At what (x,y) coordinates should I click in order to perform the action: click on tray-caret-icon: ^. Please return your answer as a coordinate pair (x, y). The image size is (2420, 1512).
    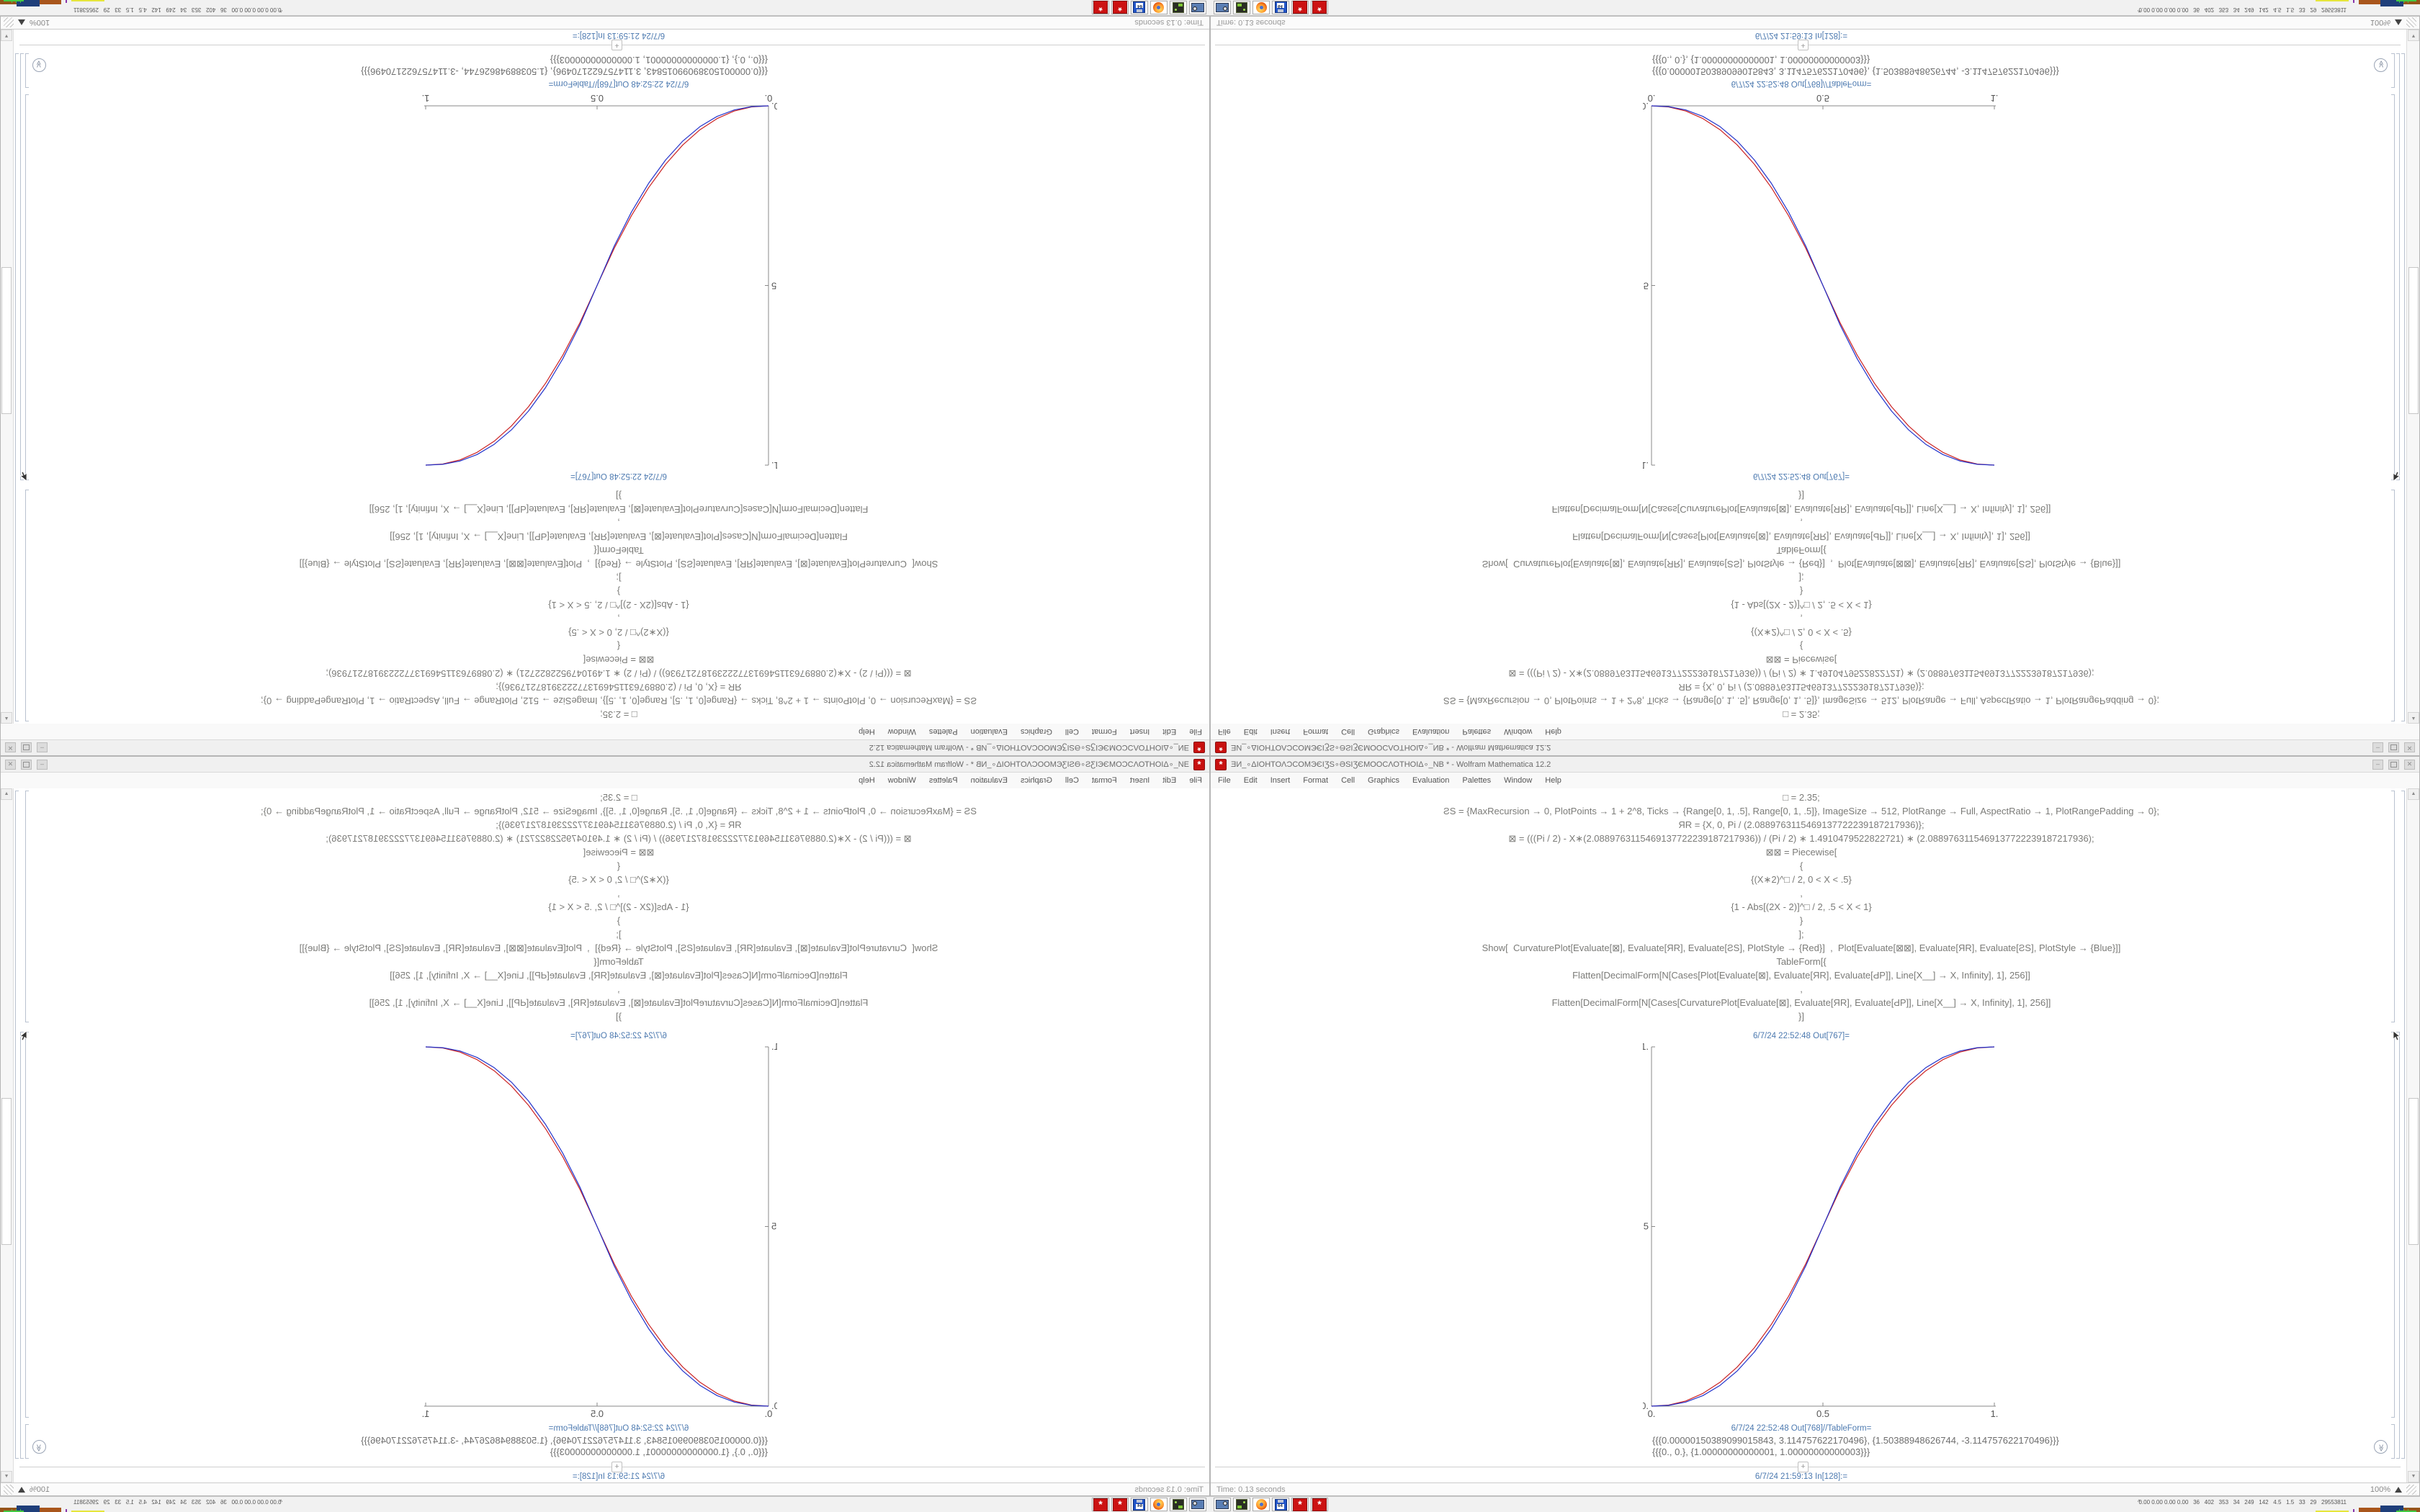
    Looking at the image, I should click on (2139, 1502).